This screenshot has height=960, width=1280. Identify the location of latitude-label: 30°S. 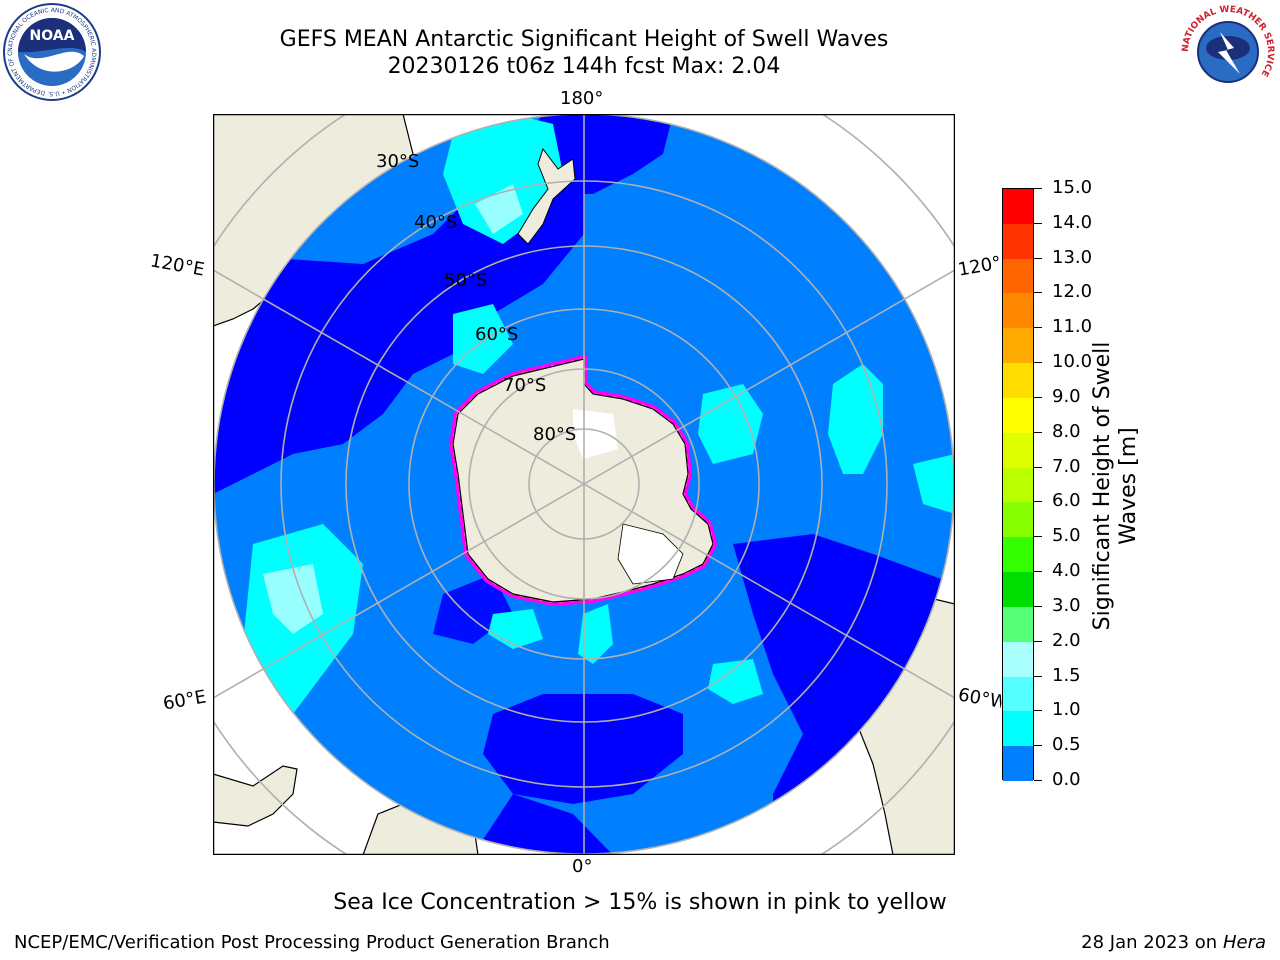
(398, 161).